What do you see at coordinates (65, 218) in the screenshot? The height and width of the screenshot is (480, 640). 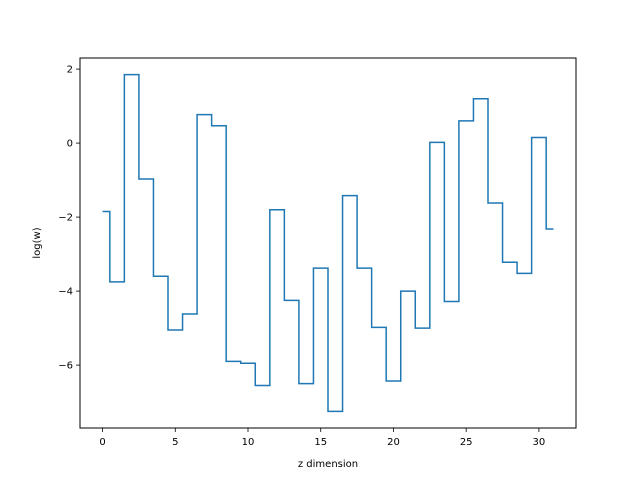 I see `y-tick-label: −2` at bounding box center [65, 218].